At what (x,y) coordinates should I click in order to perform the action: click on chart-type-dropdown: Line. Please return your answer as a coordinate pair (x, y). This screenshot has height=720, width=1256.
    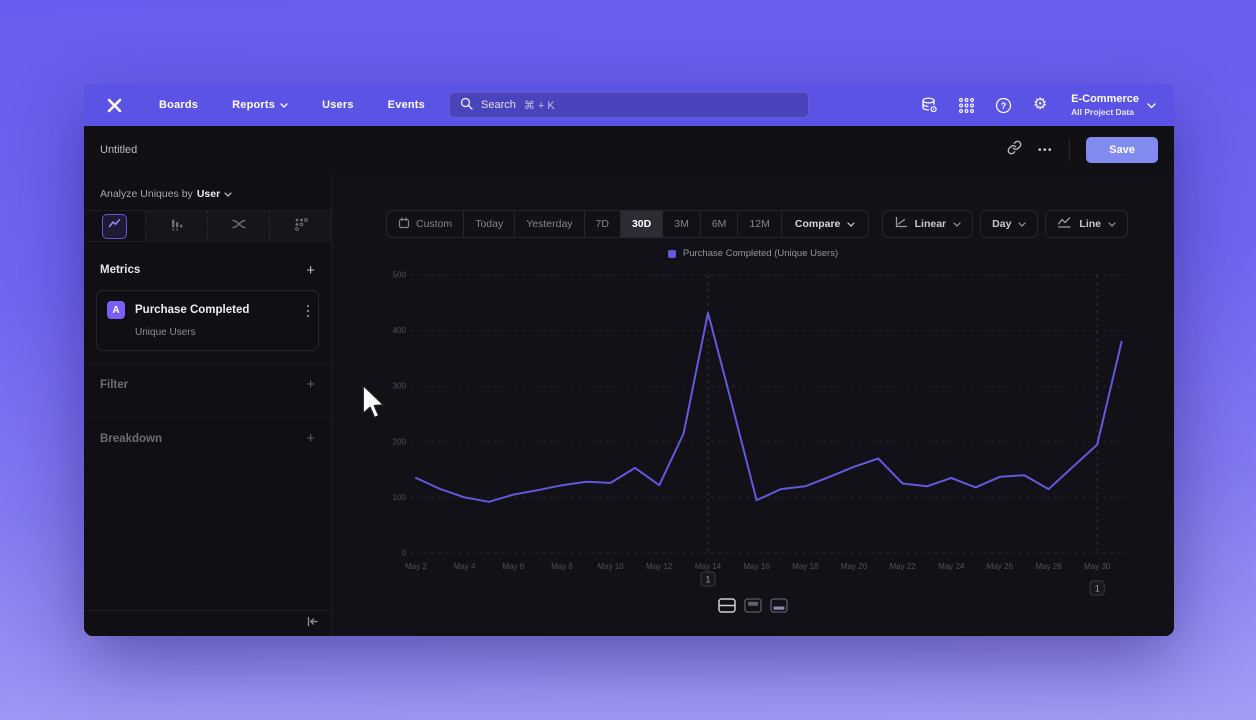
    Looking at the image, I should click on (1086, 224).